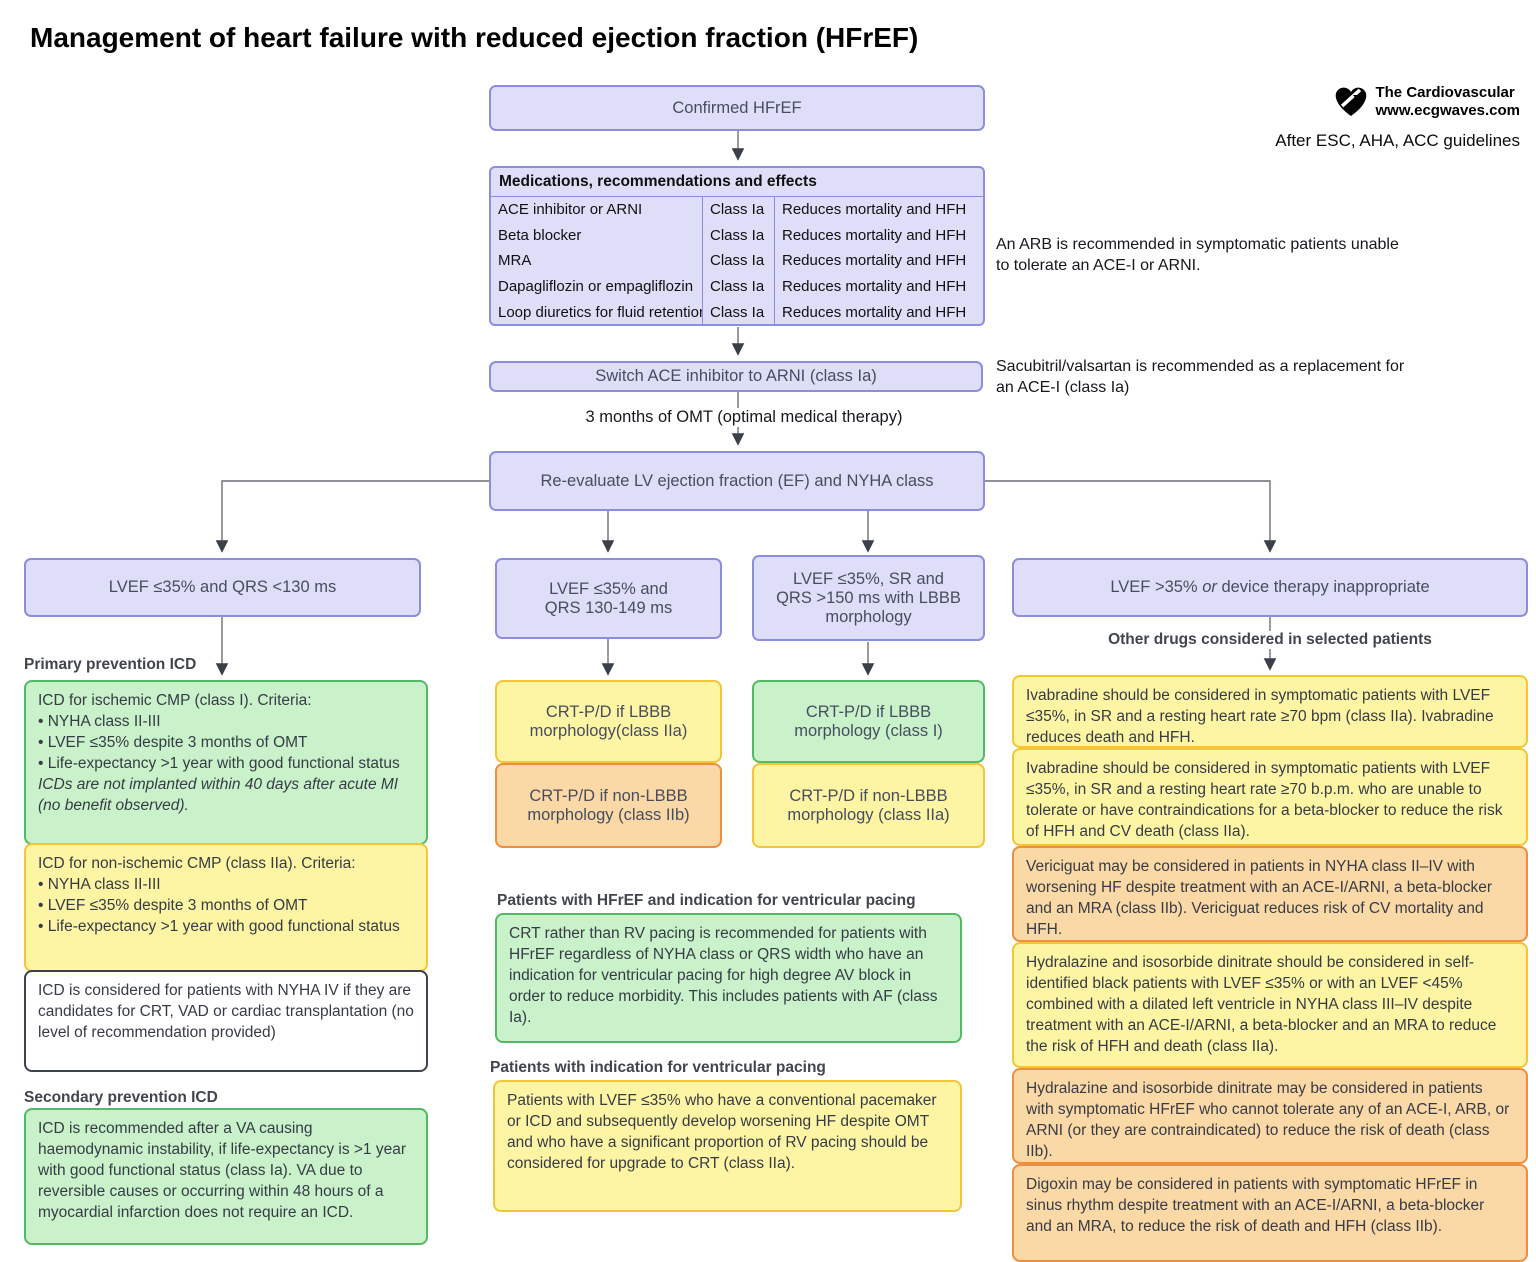 The height and width of the screenshot is (1262, 1536). I want to click on med-drug: ACE inhibitor or ARNI, so click(570, 210).